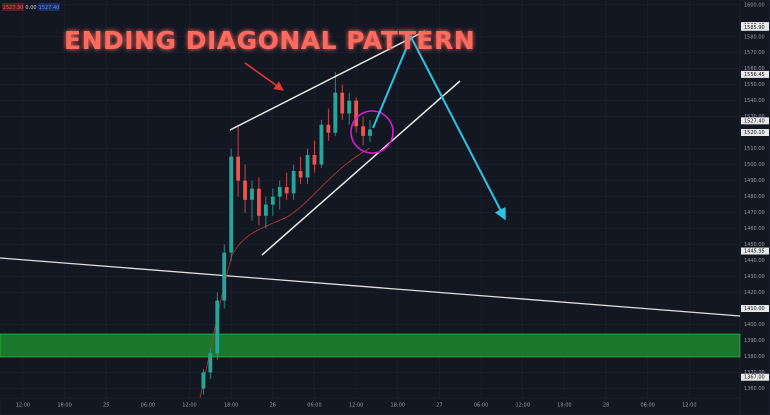  I want to click on pointer-arrow, so click(264, 76).